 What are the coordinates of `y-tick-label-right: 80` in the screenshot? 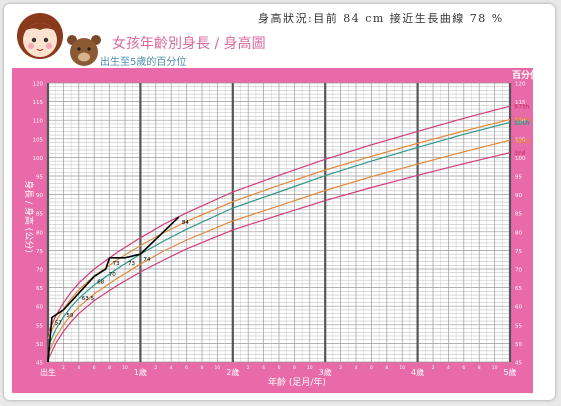 It's located at (518, 233).